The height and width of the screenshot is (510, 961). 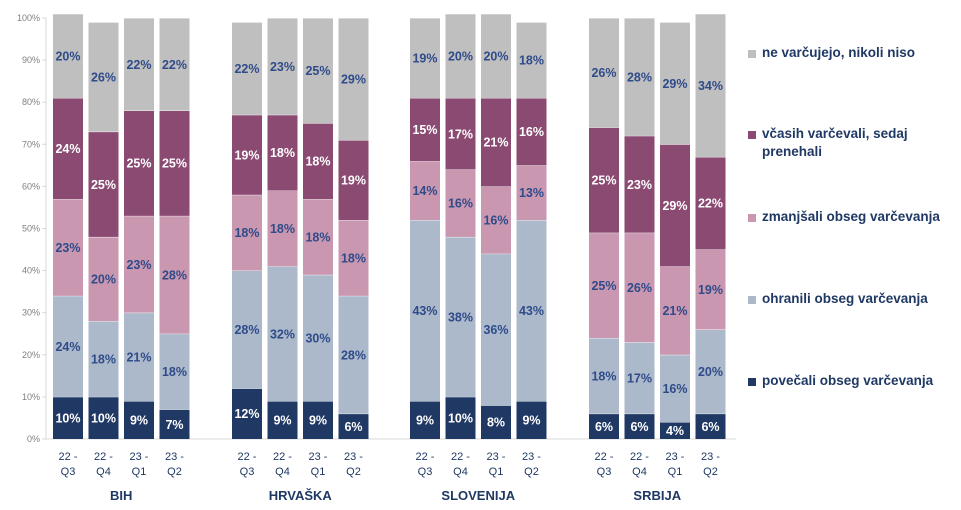 What do you see at coordinates (835, 142) in the screenshot?
I see `legend-label: včasih varčevali, sedaj prenehali` at bounding box center [835, 142].